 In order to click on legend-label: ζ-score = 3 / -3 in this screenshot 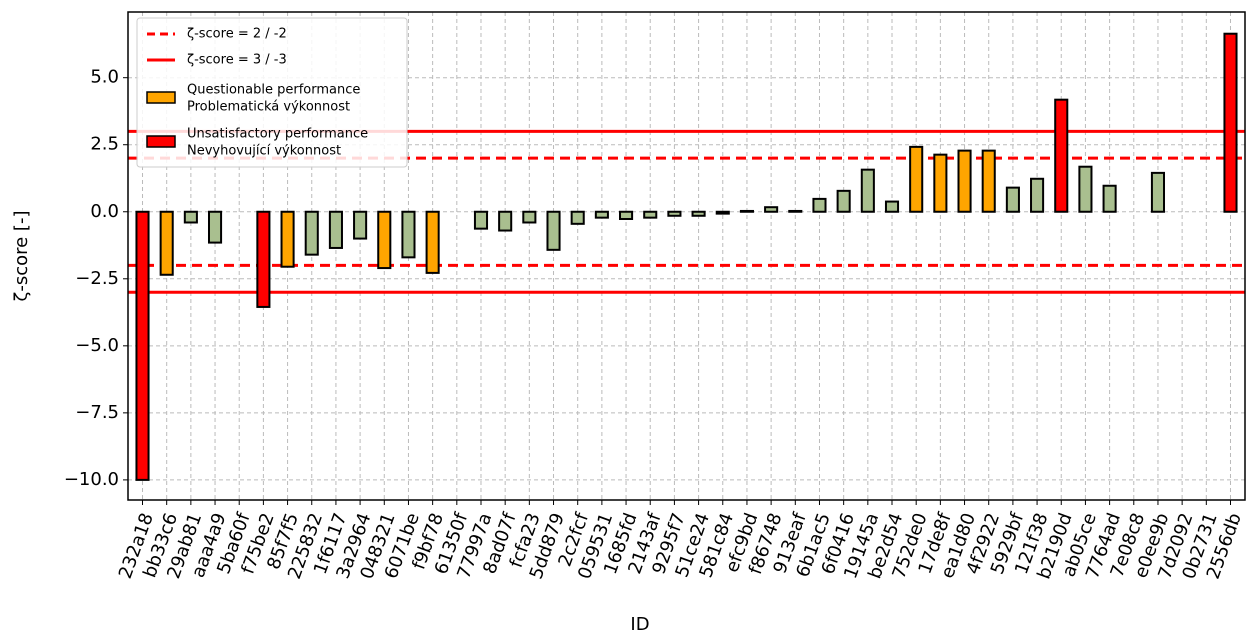, I will do `click(237, 60)`.